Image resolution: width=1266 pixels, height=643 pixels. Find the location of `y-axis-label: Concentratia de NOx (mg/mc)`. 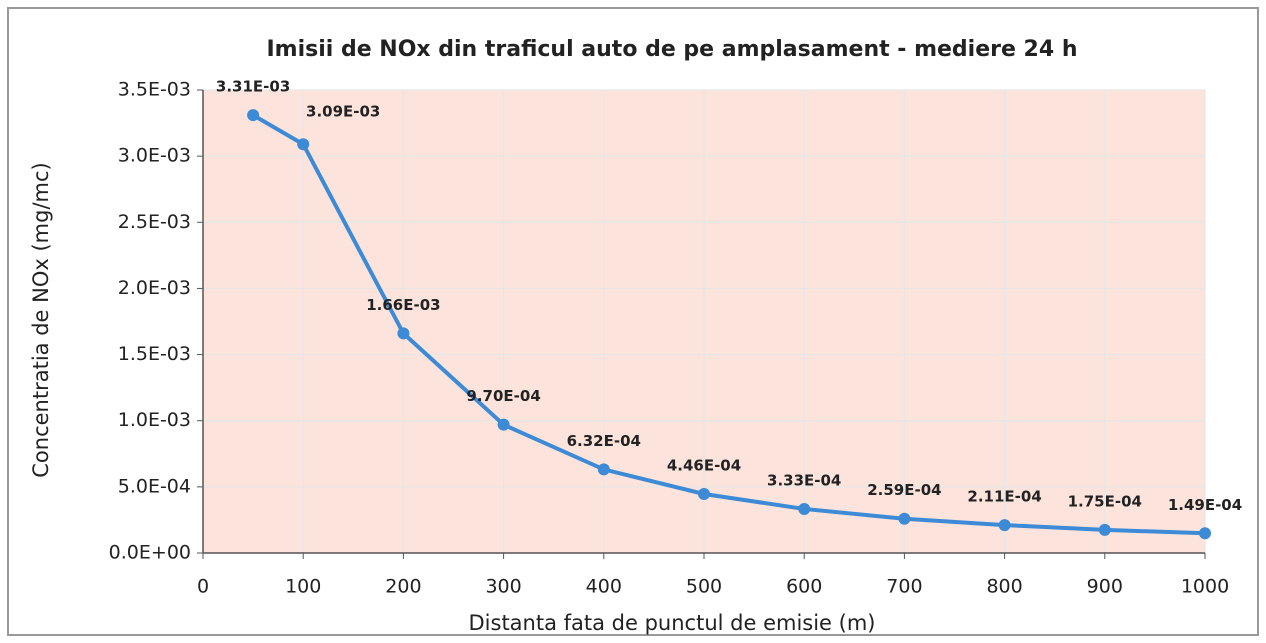

y-axis-label: Concentratia de NOx (mg/mc) is located at coordinates (41, 319).